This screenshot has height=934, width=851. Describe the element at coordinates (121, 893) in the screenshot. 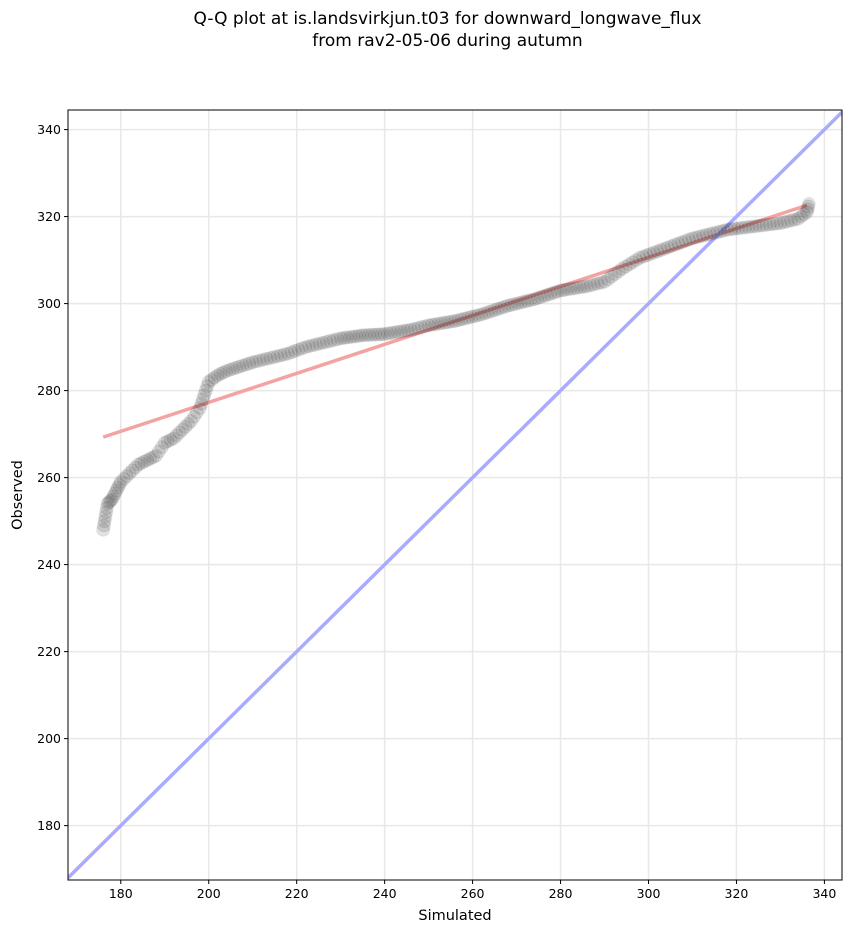

I see `x-tick-label: 180` at that location.